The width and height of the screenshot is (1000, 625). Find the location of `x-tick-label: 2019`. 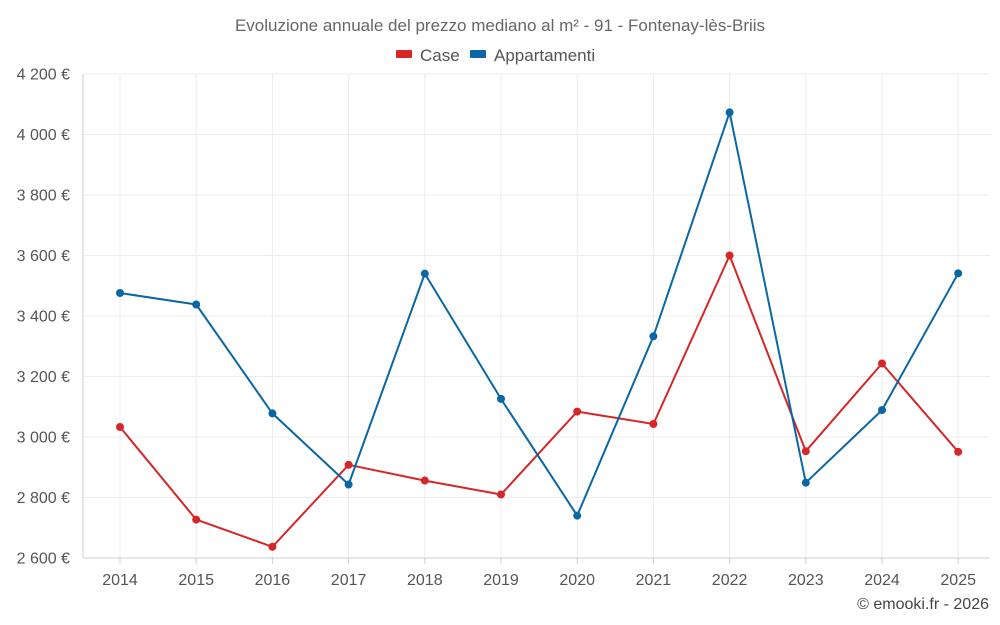

x-tick-label: 2019 is located at coordinates (501, 580).